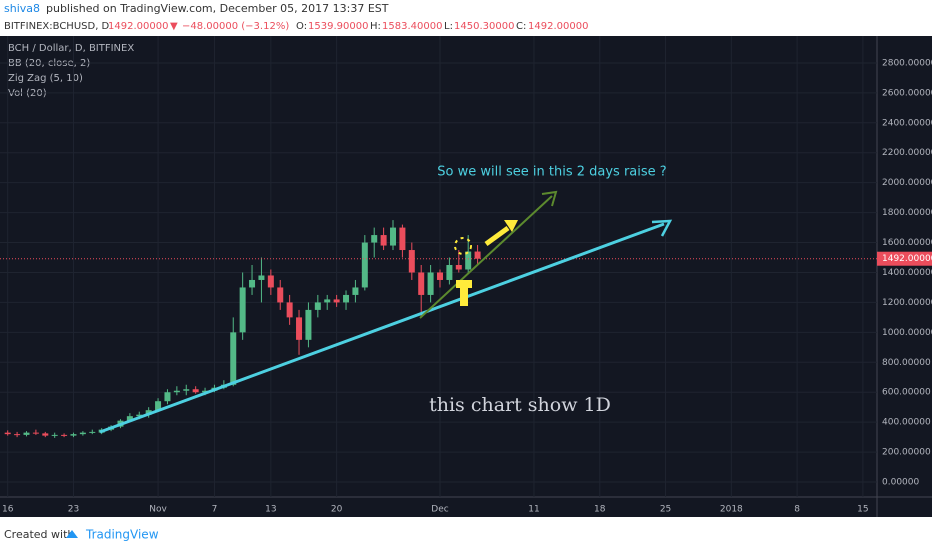 Image resolution: width=932 pixels, height=554 pixels. Describe the element at coordinates (73, 510) in the screenshot. I see `x-tick-label: 23` at that location.